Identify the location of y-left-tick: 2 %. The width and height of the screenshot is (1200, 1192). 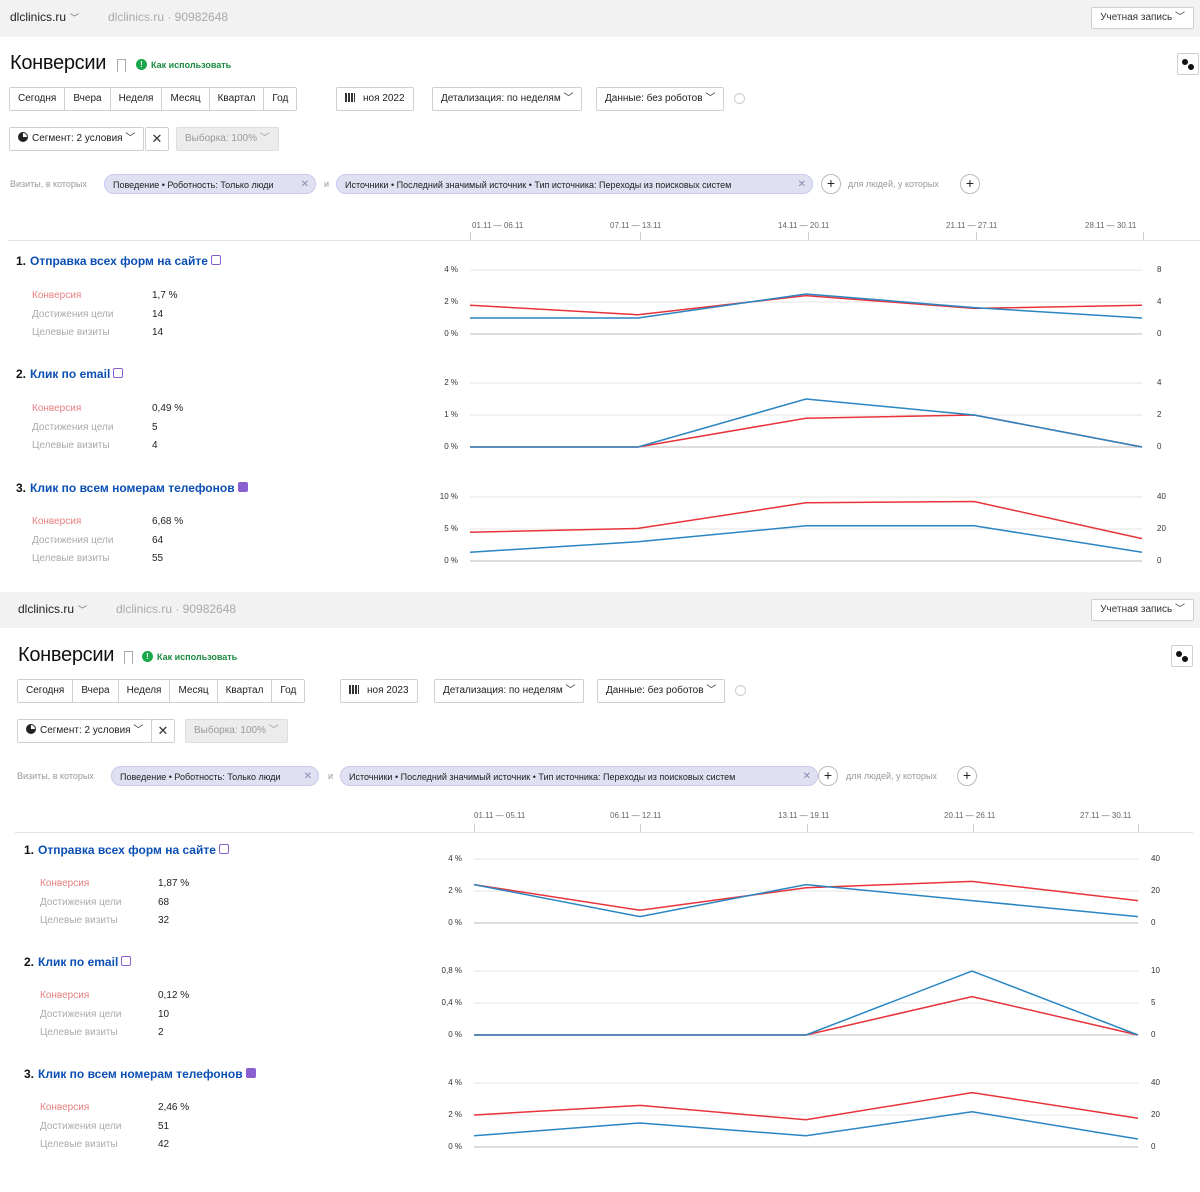
(451, 382).